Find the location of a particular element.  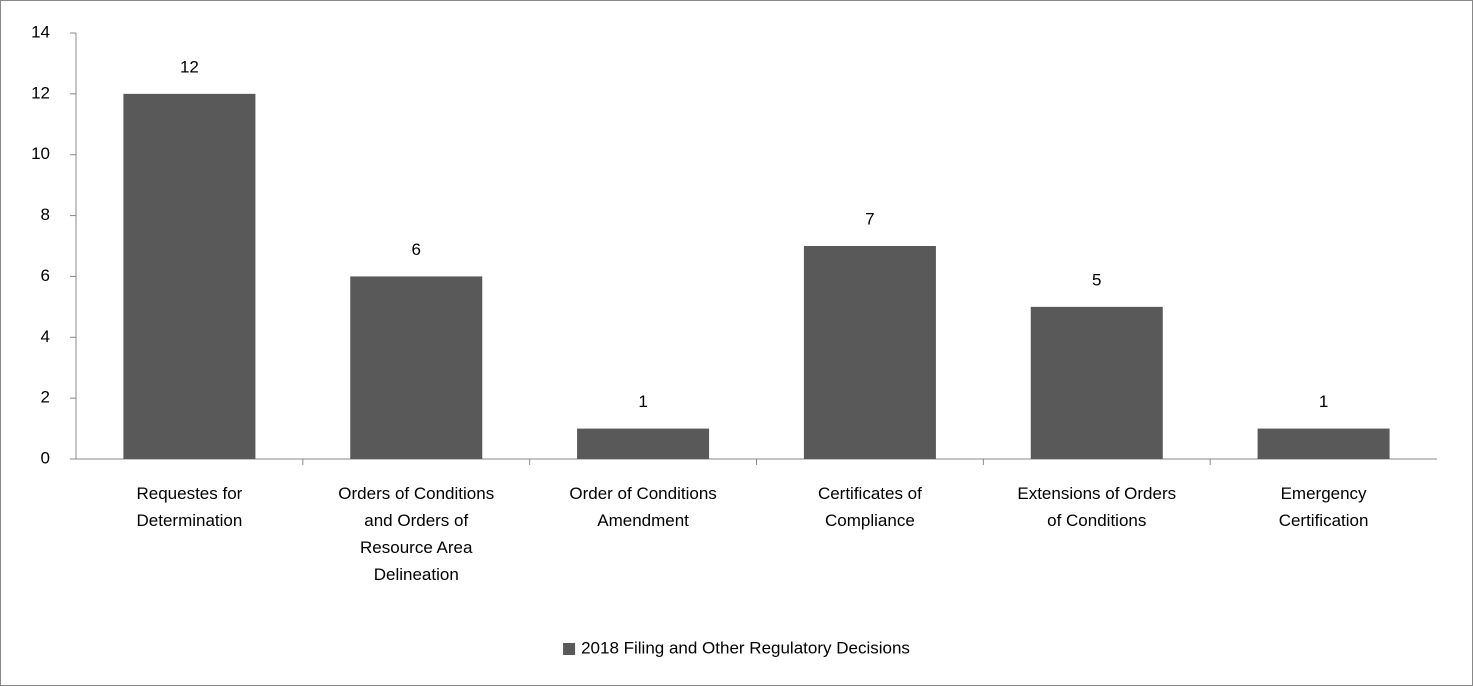

x-tick-label: Emergency Certification is located at coordinates (1324, 507).